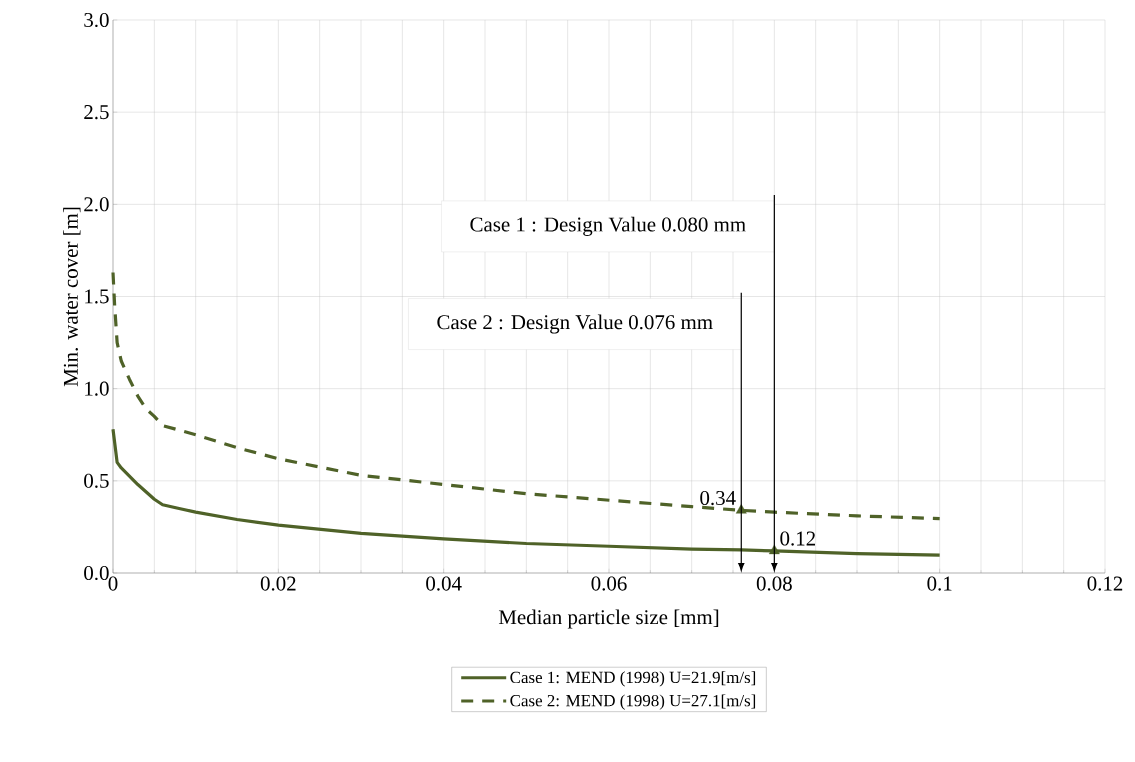 The image size is (1135, 762). What do you see at coordinates (608, 226) in the screenshot?
I see `ref-line-label: Case 1 : Design Value 0.080 mm` at bounding box center [608, 226].